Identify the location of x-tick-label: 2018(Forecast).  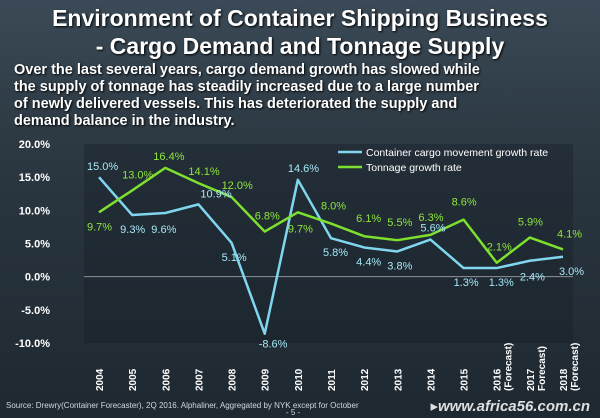
(570, 367).